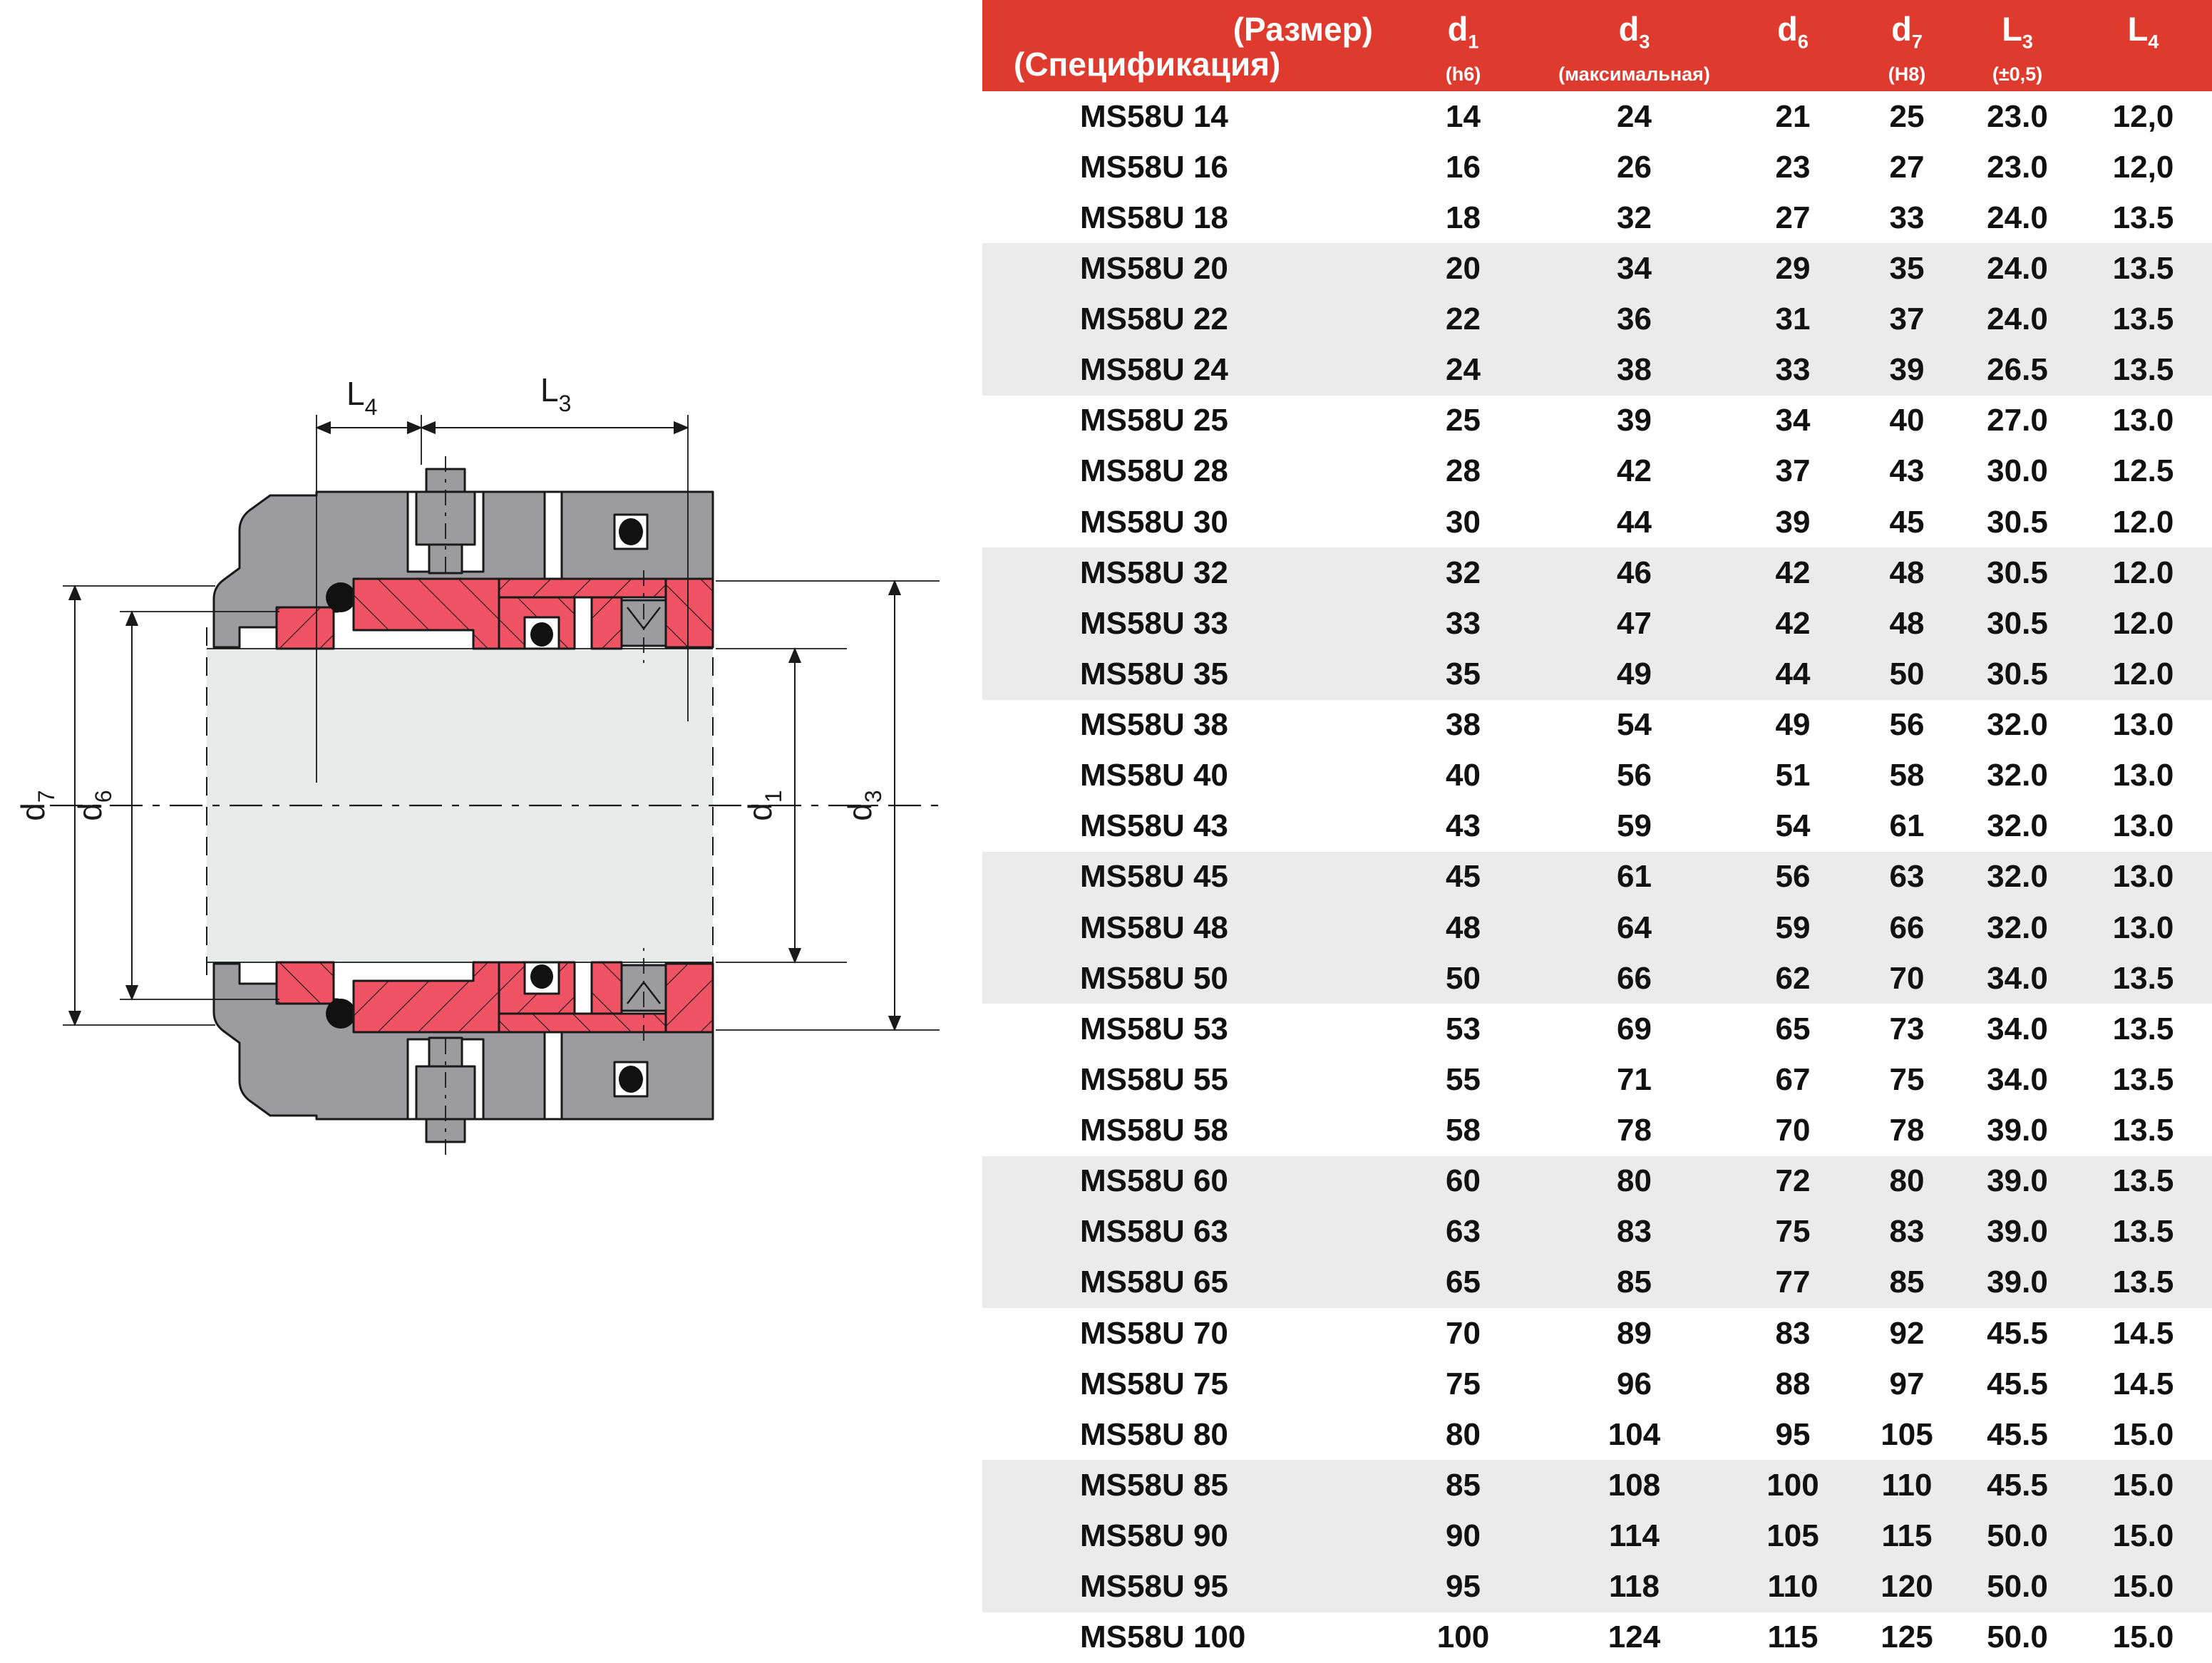 The image size is (2212, 1663). What do you see at coordinates (1597, 674) in the screenshot?
I see `table-row: MS58U 35 35 49 44 50 30.5 12.0` at bounding box center [1597, 674].